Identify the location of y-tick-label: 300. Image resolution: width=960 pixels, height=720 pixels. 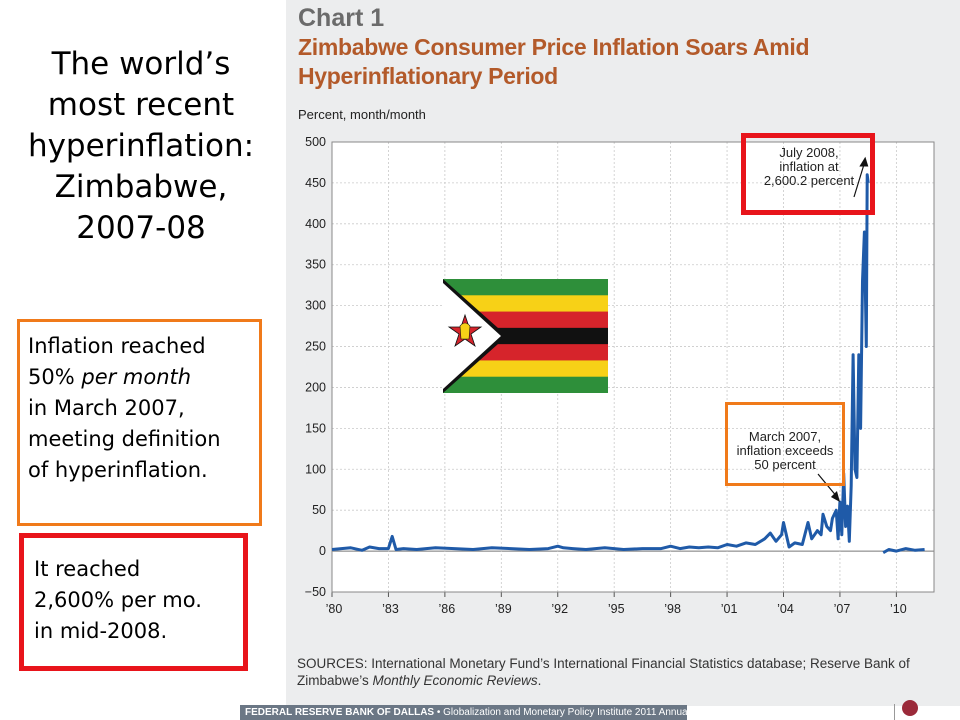
(315, 306).